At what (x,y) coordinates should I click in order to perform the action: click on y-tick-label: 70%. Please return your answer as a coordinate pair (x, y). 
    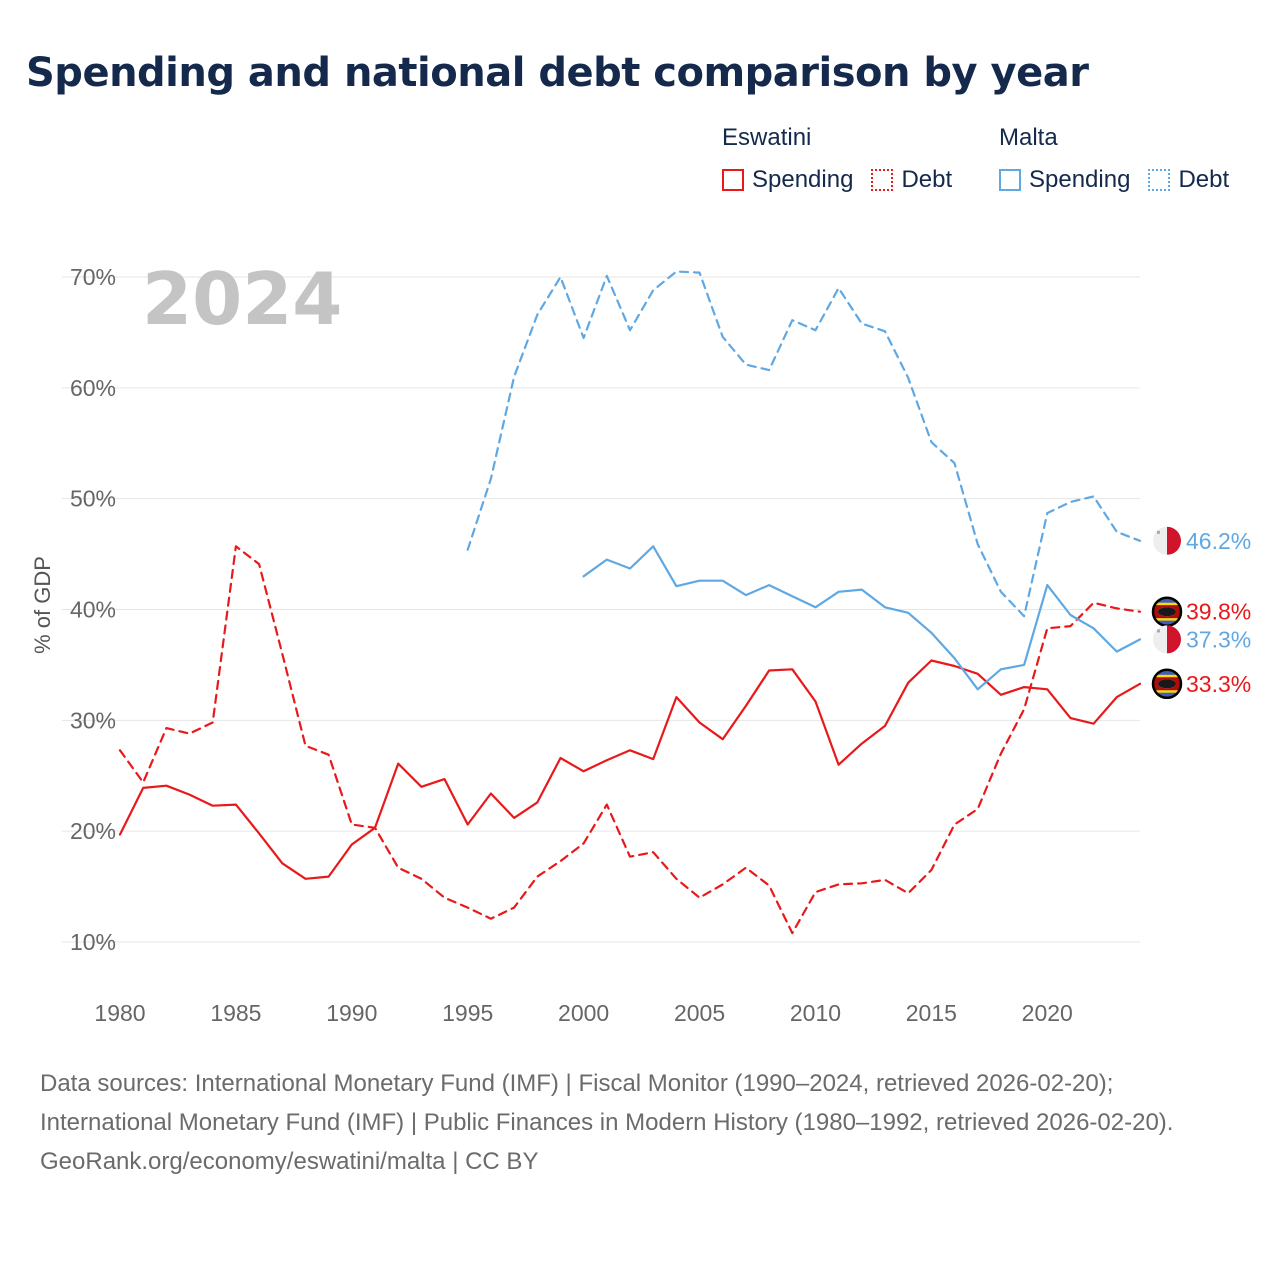
    Looking at the image, I should click on (93, 277).